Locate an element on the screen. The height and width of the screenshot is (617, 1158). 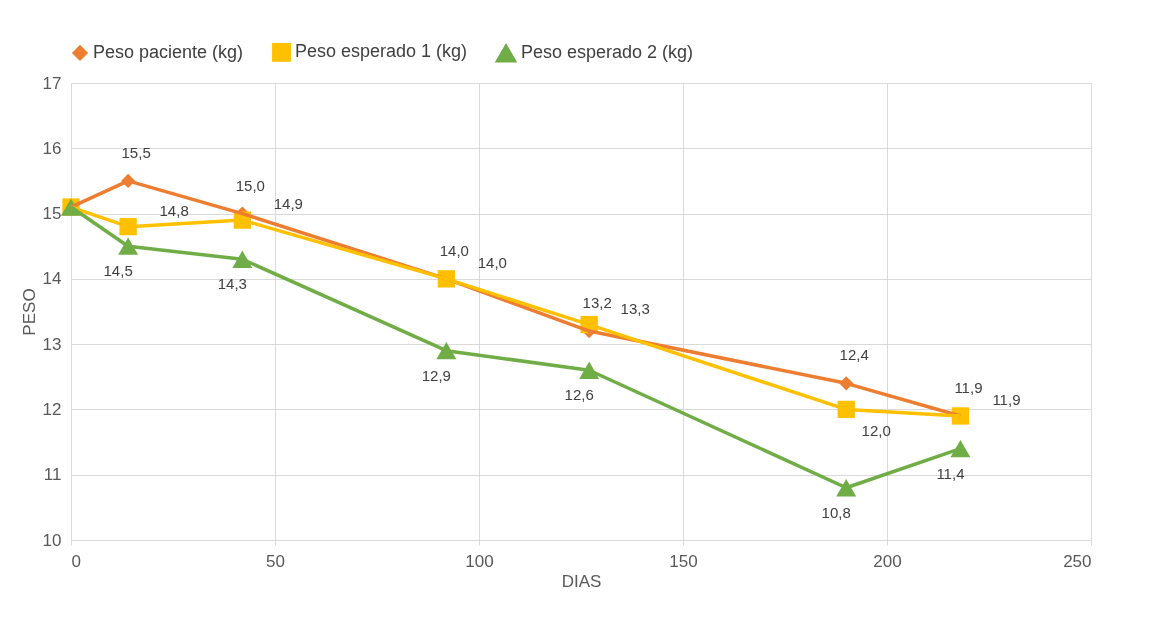
data-label: 14,3 is located at coordinates (232, 284).